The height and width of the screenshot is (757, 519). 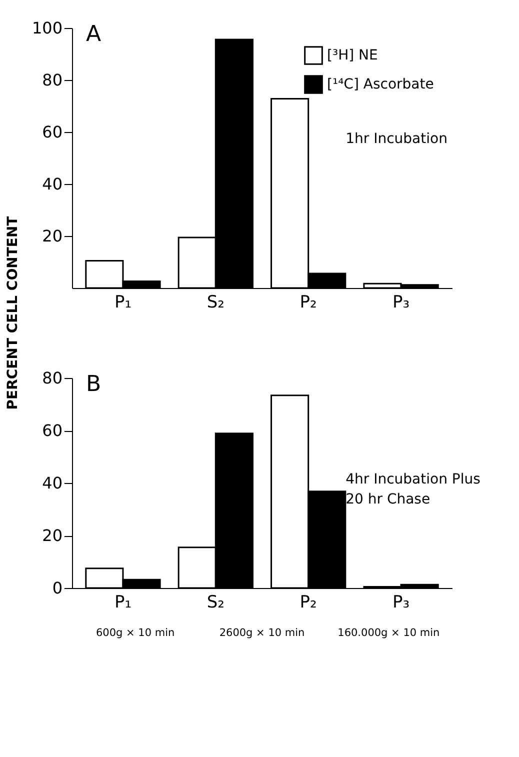 What do you see at coordinates (413, 490) in the screenshot?
I see `annotation: 4hr Incubation Plus 20 hr Chase` at bounding box center [413, 490].